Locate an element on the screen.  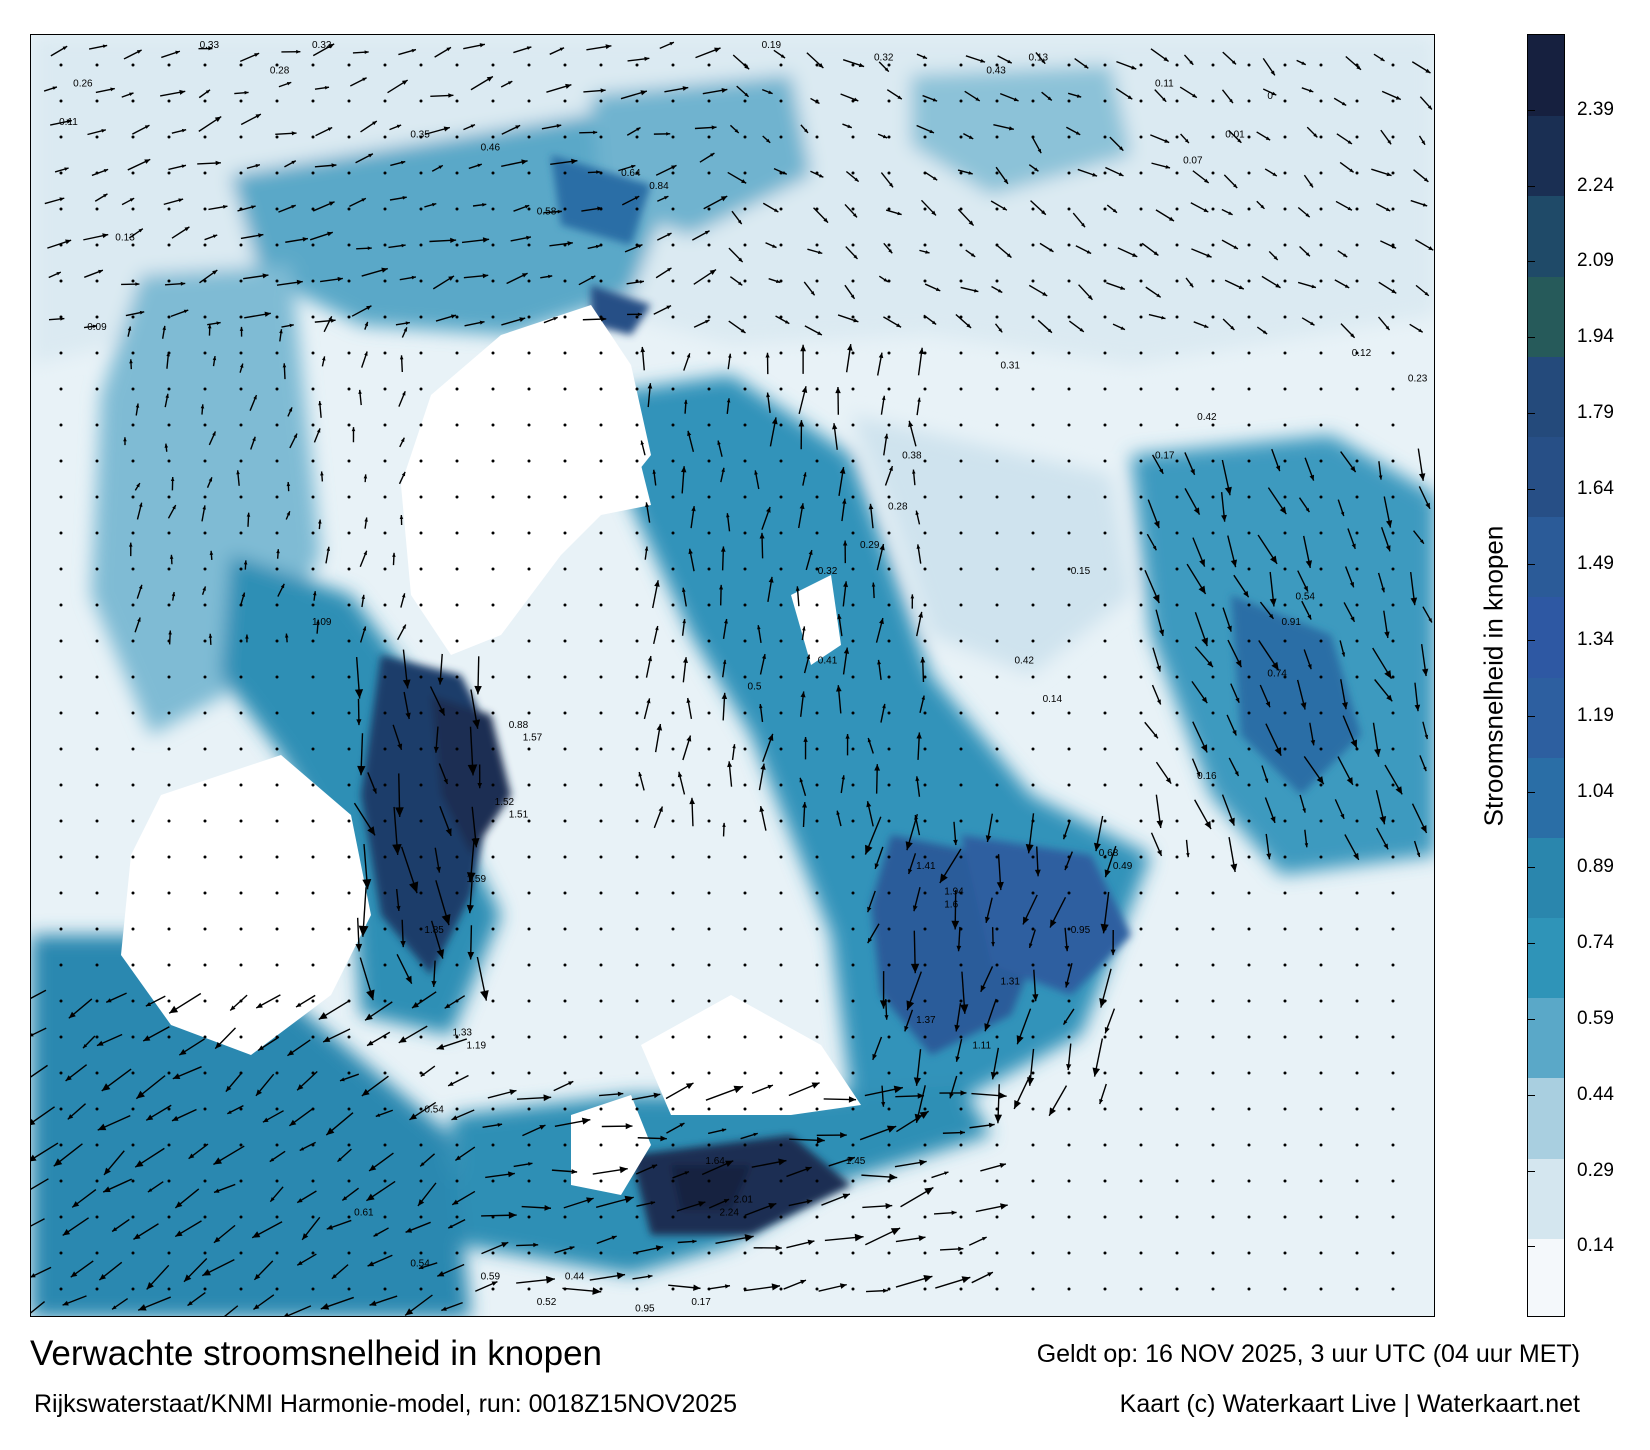
colorbar-segment is located at coordinates (1546, 76).